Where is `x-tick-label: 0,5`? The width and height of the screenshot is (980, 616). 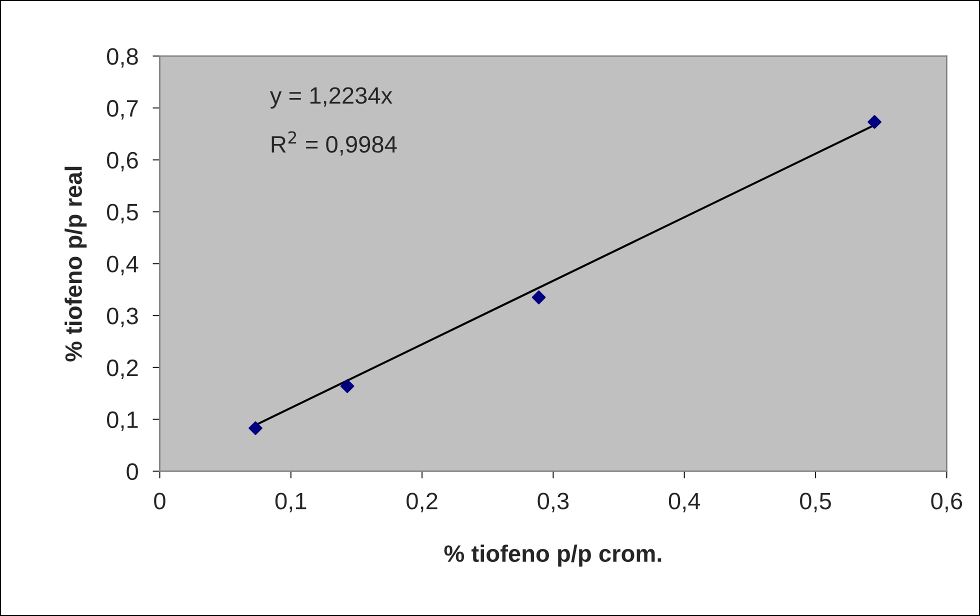
x-tick-label: 0,5 is located at coordinates (815, 502).